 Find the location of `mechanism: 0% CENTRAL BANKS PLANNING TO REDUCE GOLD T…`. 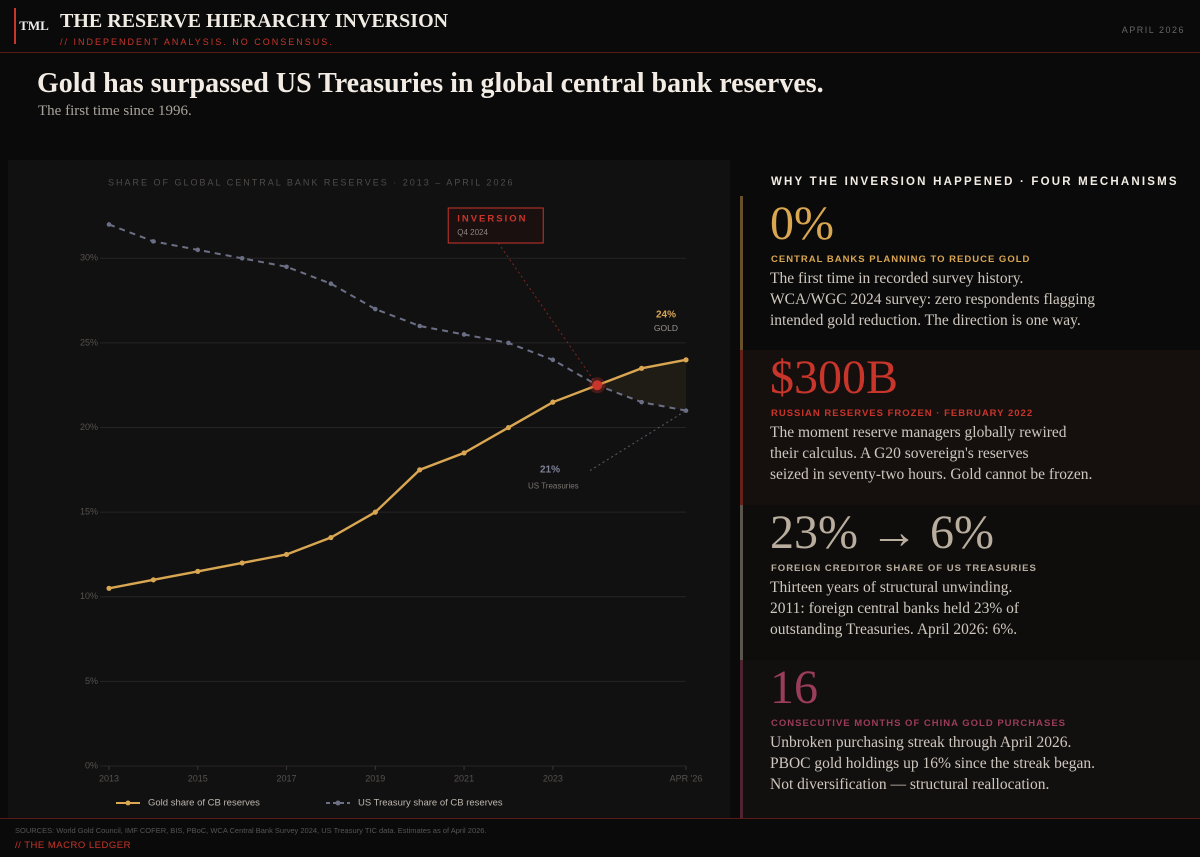

mechanism: 0% CENTRAL BANKS PLANNING TO REDUCE GOLD T… is located at coordinates (970, 273).